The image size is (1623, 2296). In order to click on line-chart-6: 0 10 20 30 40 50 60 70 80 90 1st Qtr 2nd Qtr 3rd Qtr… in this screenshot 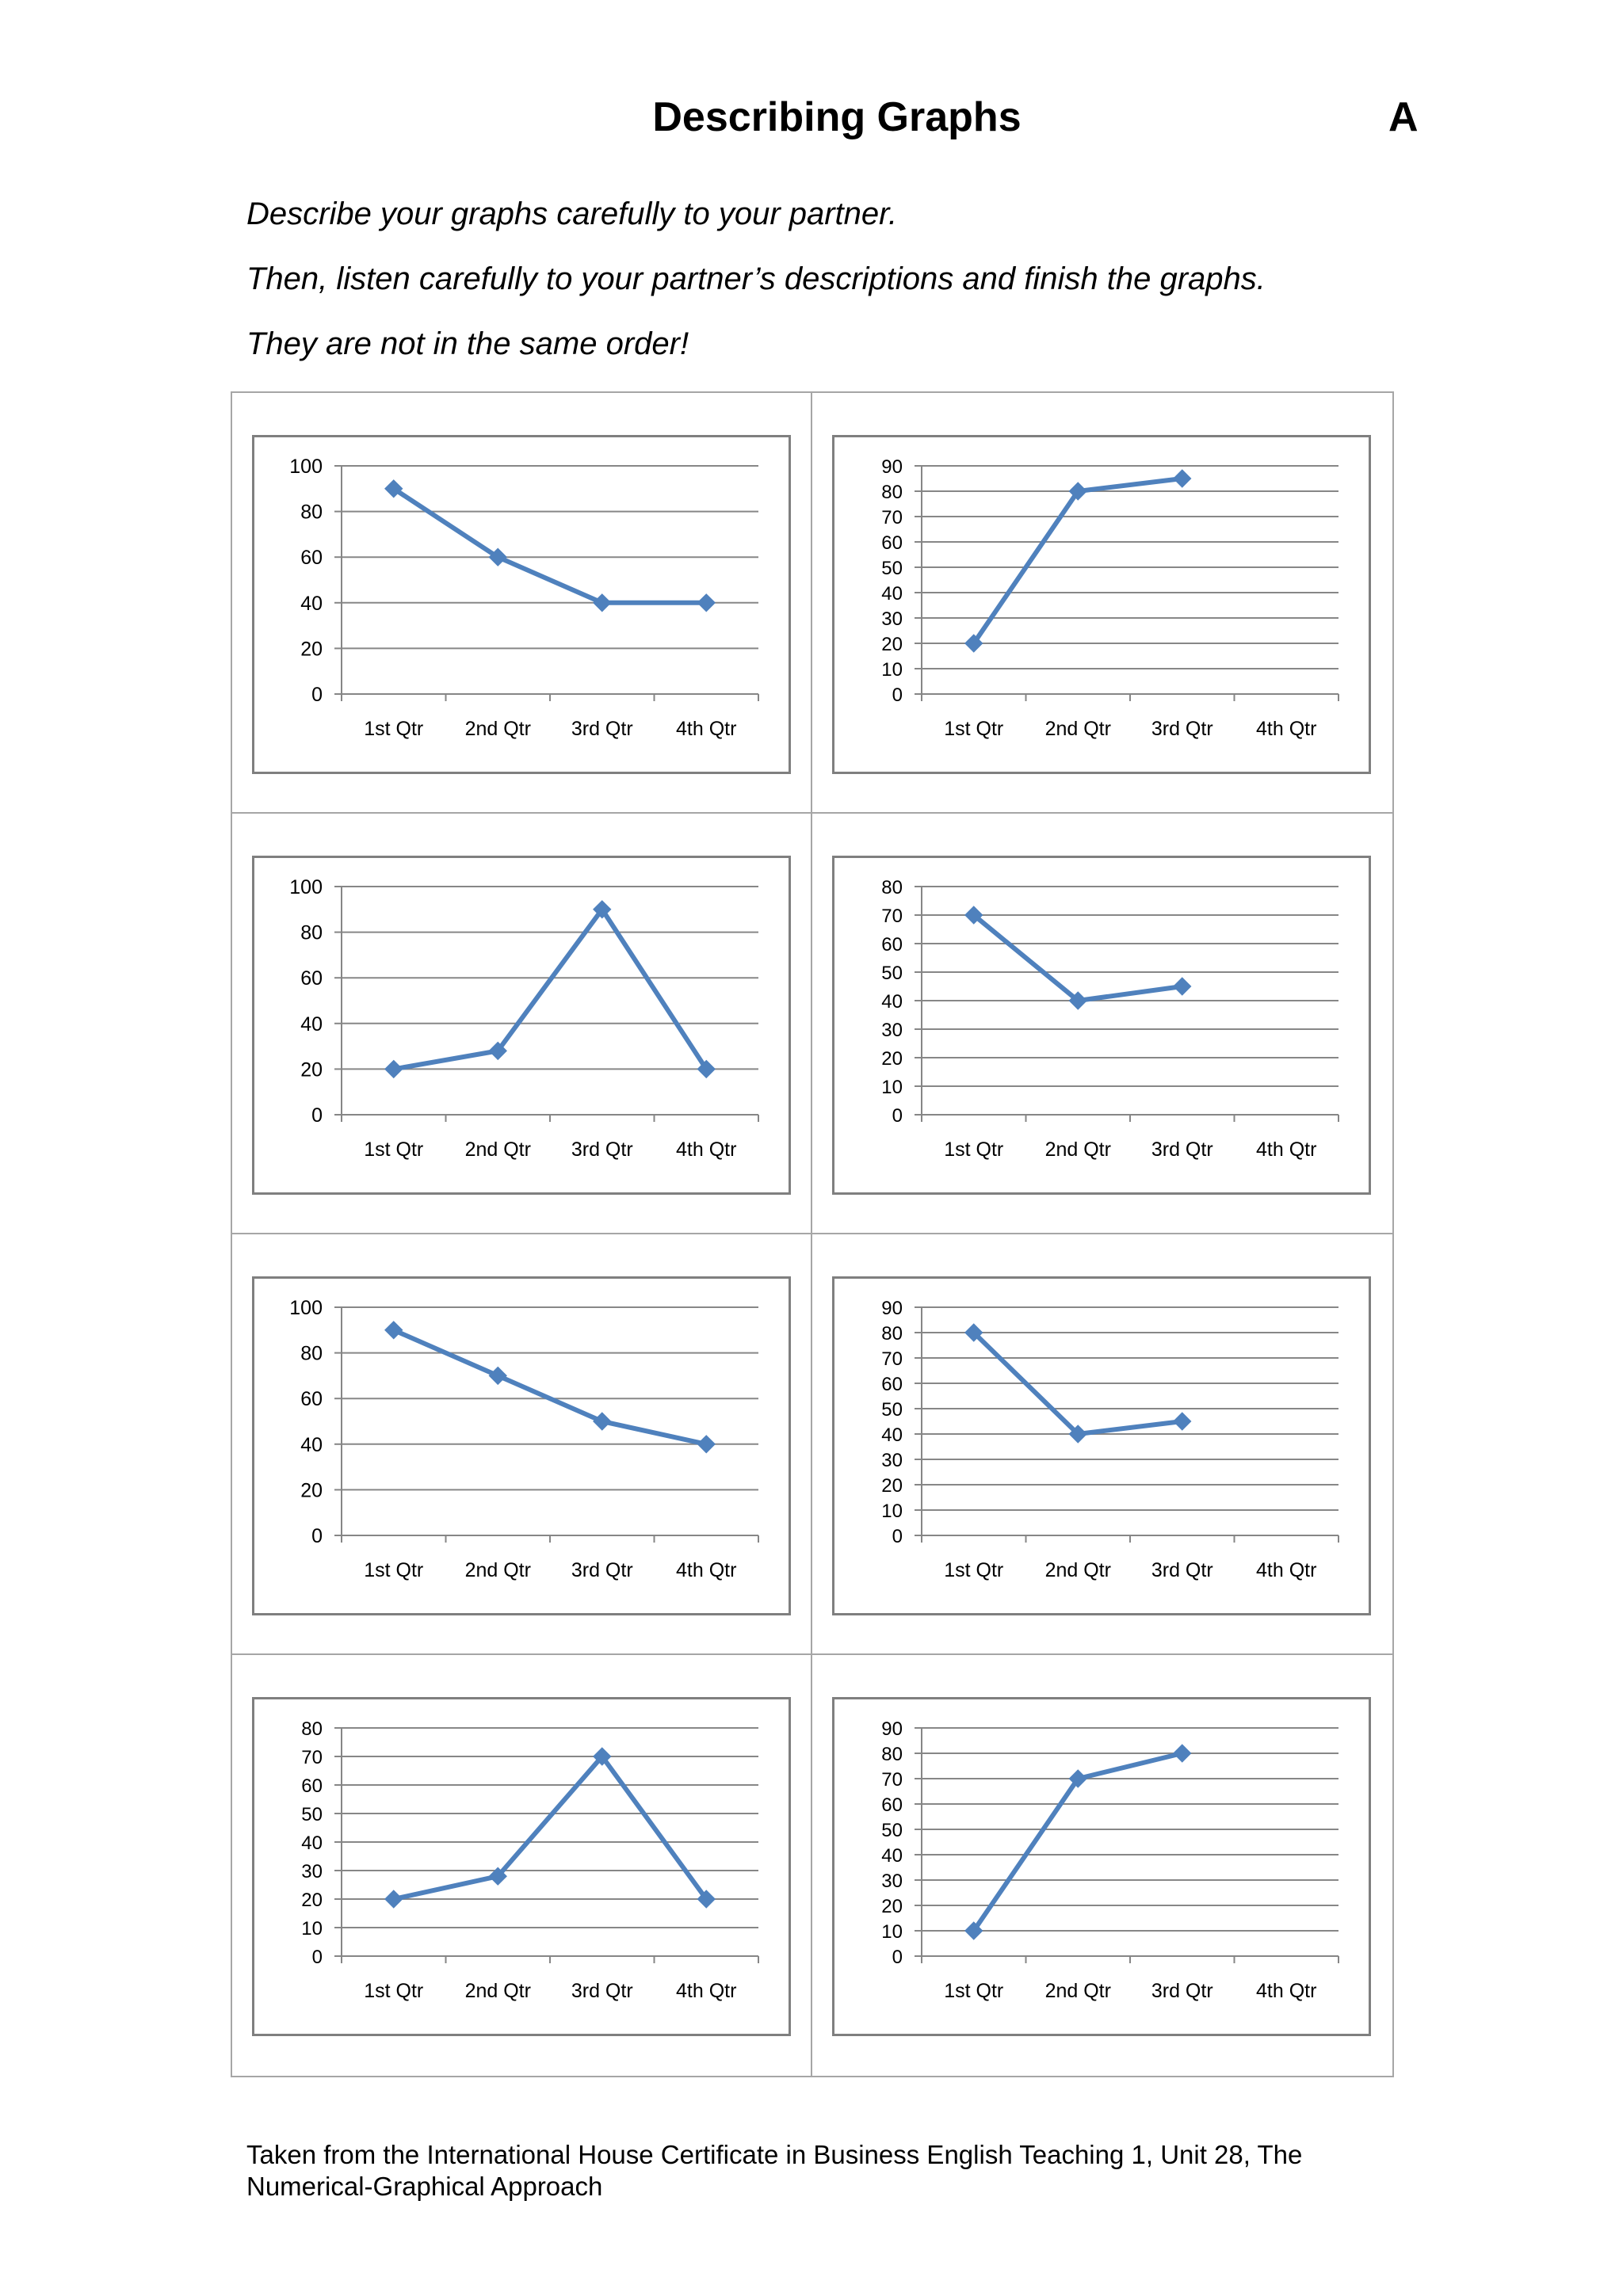, I will do `click(1110, 1439)`.